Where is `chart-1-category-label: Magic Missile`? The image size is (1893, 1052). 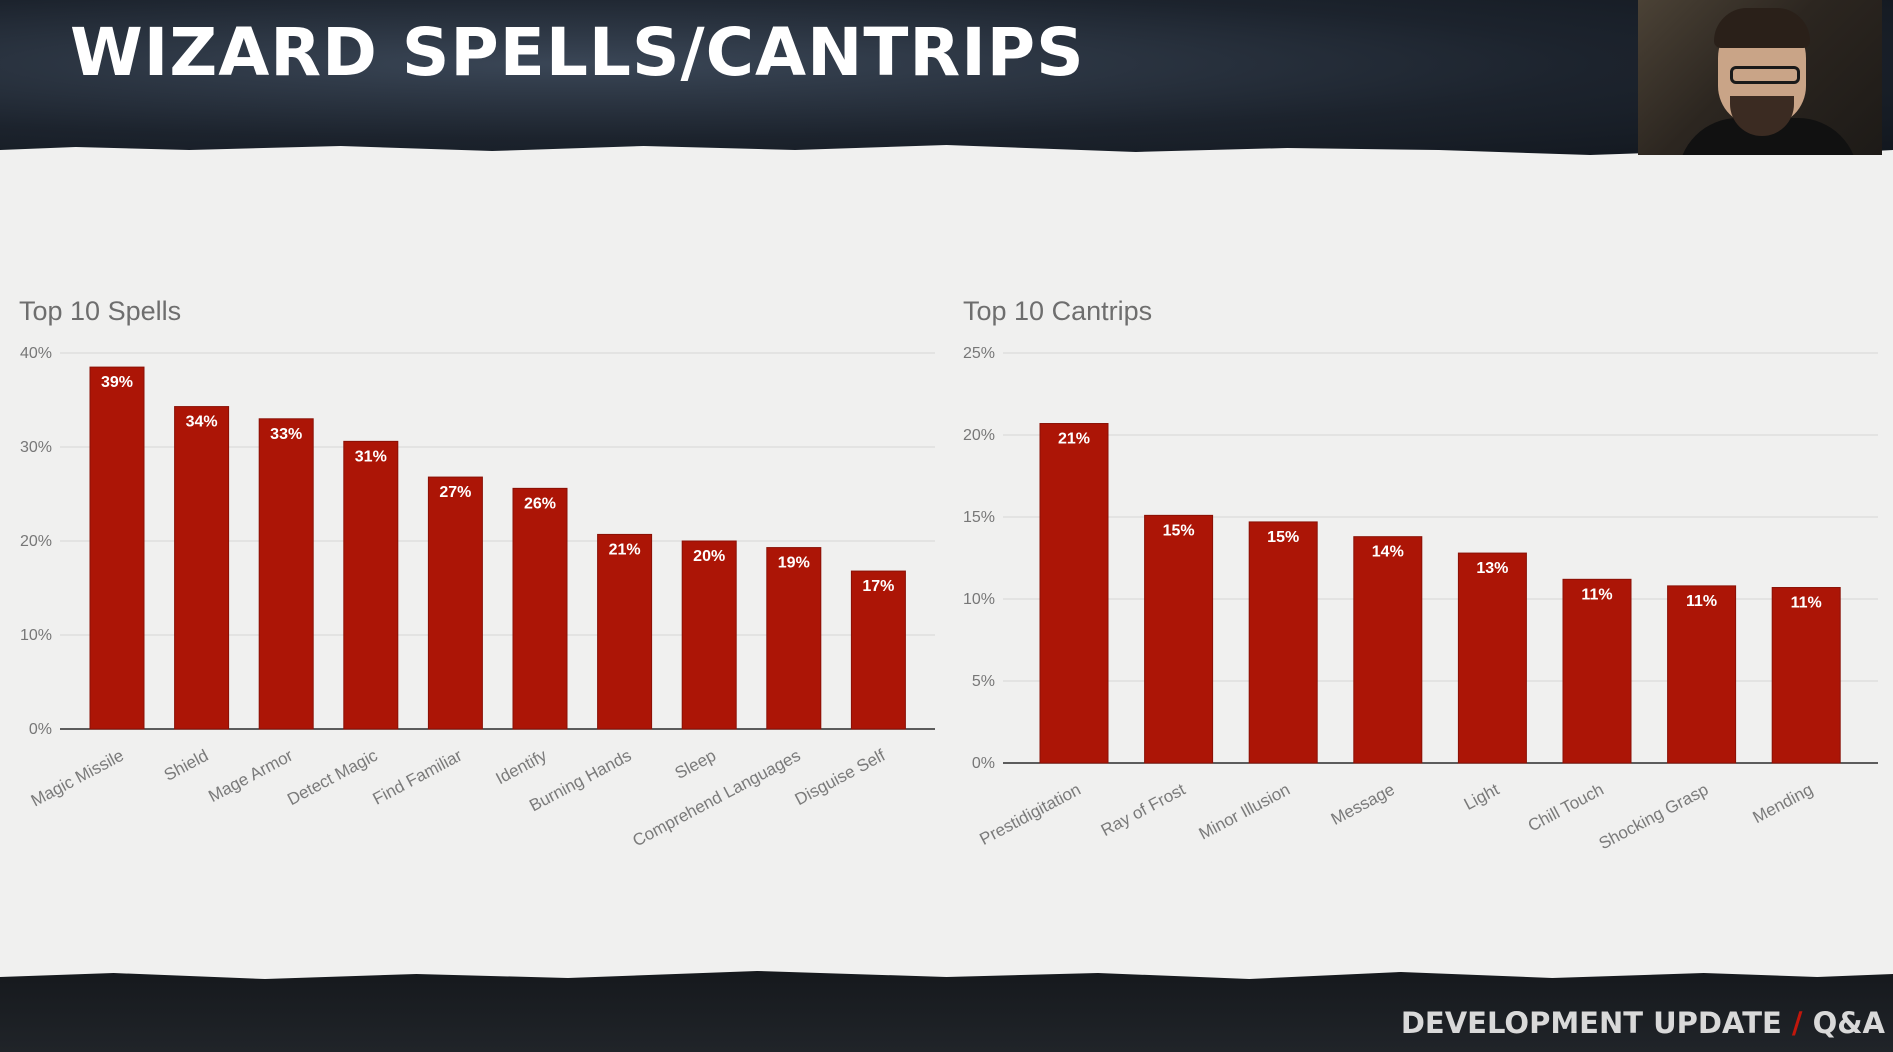 chart-1-category-label: Magic Missile is located at coordinates (77, 778).